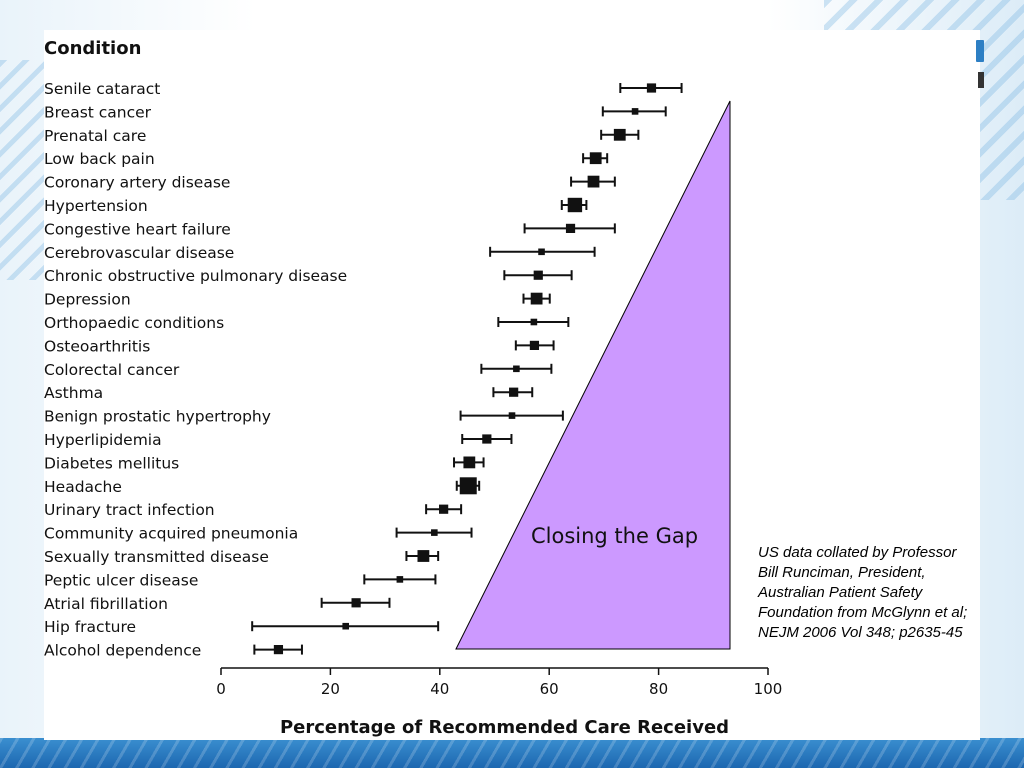 The height and width of the screenshot is (768, 1024). What do you see at coordinates (83, 487) in the screenshot?
I see `condition-label: Headache` at bounding box center [83, 487].